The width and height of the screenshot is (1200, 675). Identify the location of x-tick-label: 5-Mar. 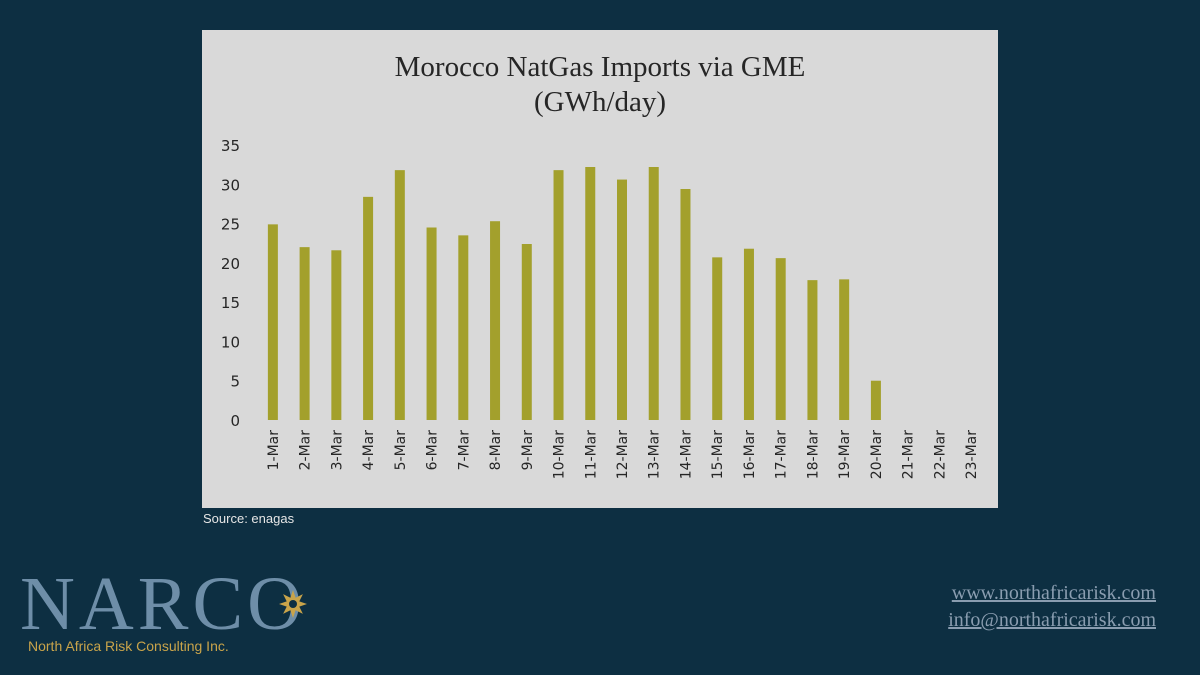
(401, 450).